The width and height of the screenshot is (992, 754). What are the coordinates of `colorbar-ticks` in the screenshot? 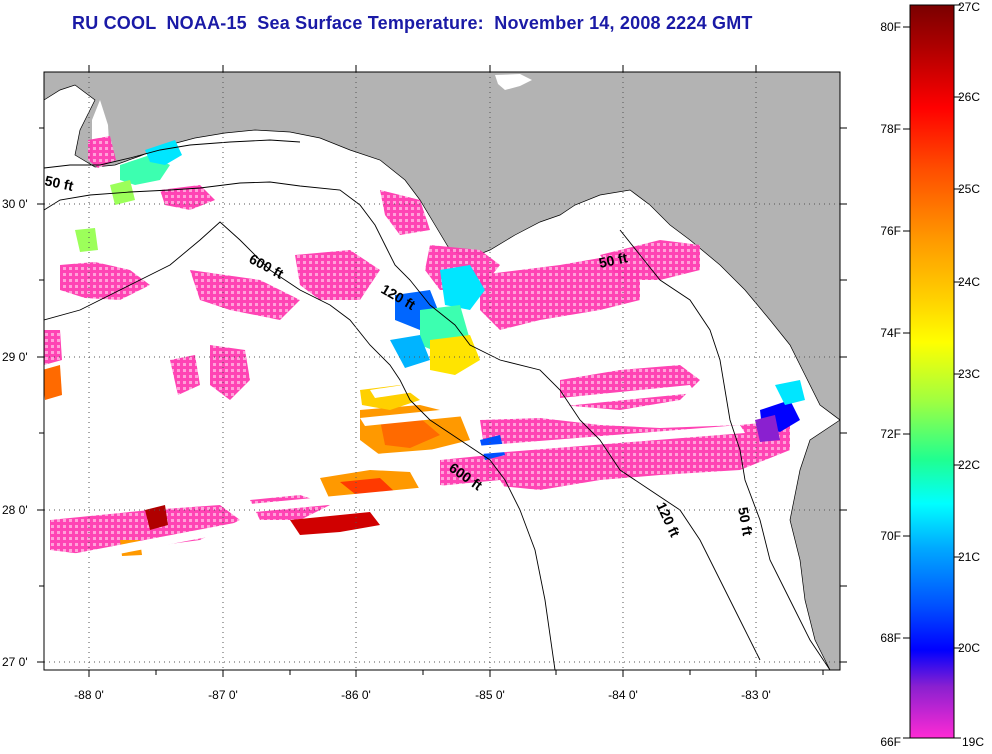 It's located at (932, 371).